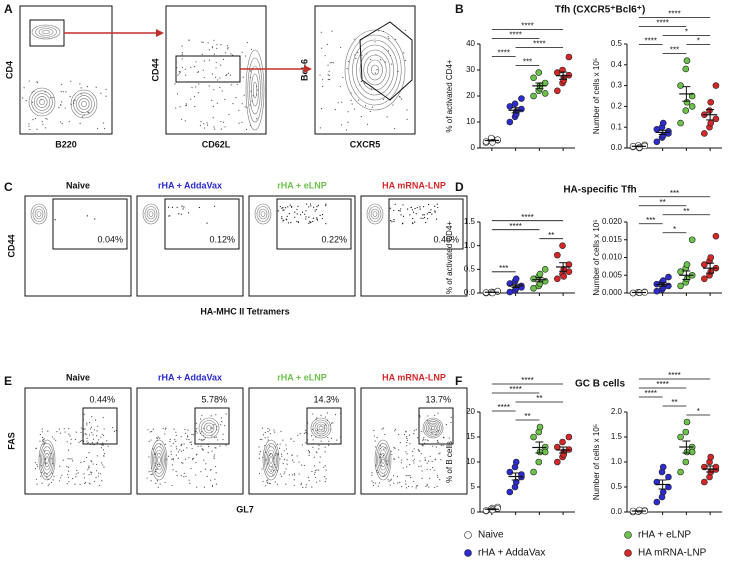 The height and width of the screenshot is (562, 740). I want to click on percent-label: 0.44%, so click(102, 399).